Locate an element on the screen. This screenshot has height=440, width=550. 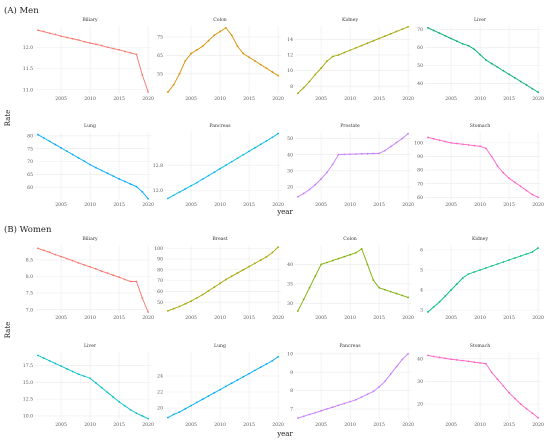
panel-men-stomach: Stomach 2005 2010 2015 2020 60 70 80 90 100 is located at coordinates (479, 165).